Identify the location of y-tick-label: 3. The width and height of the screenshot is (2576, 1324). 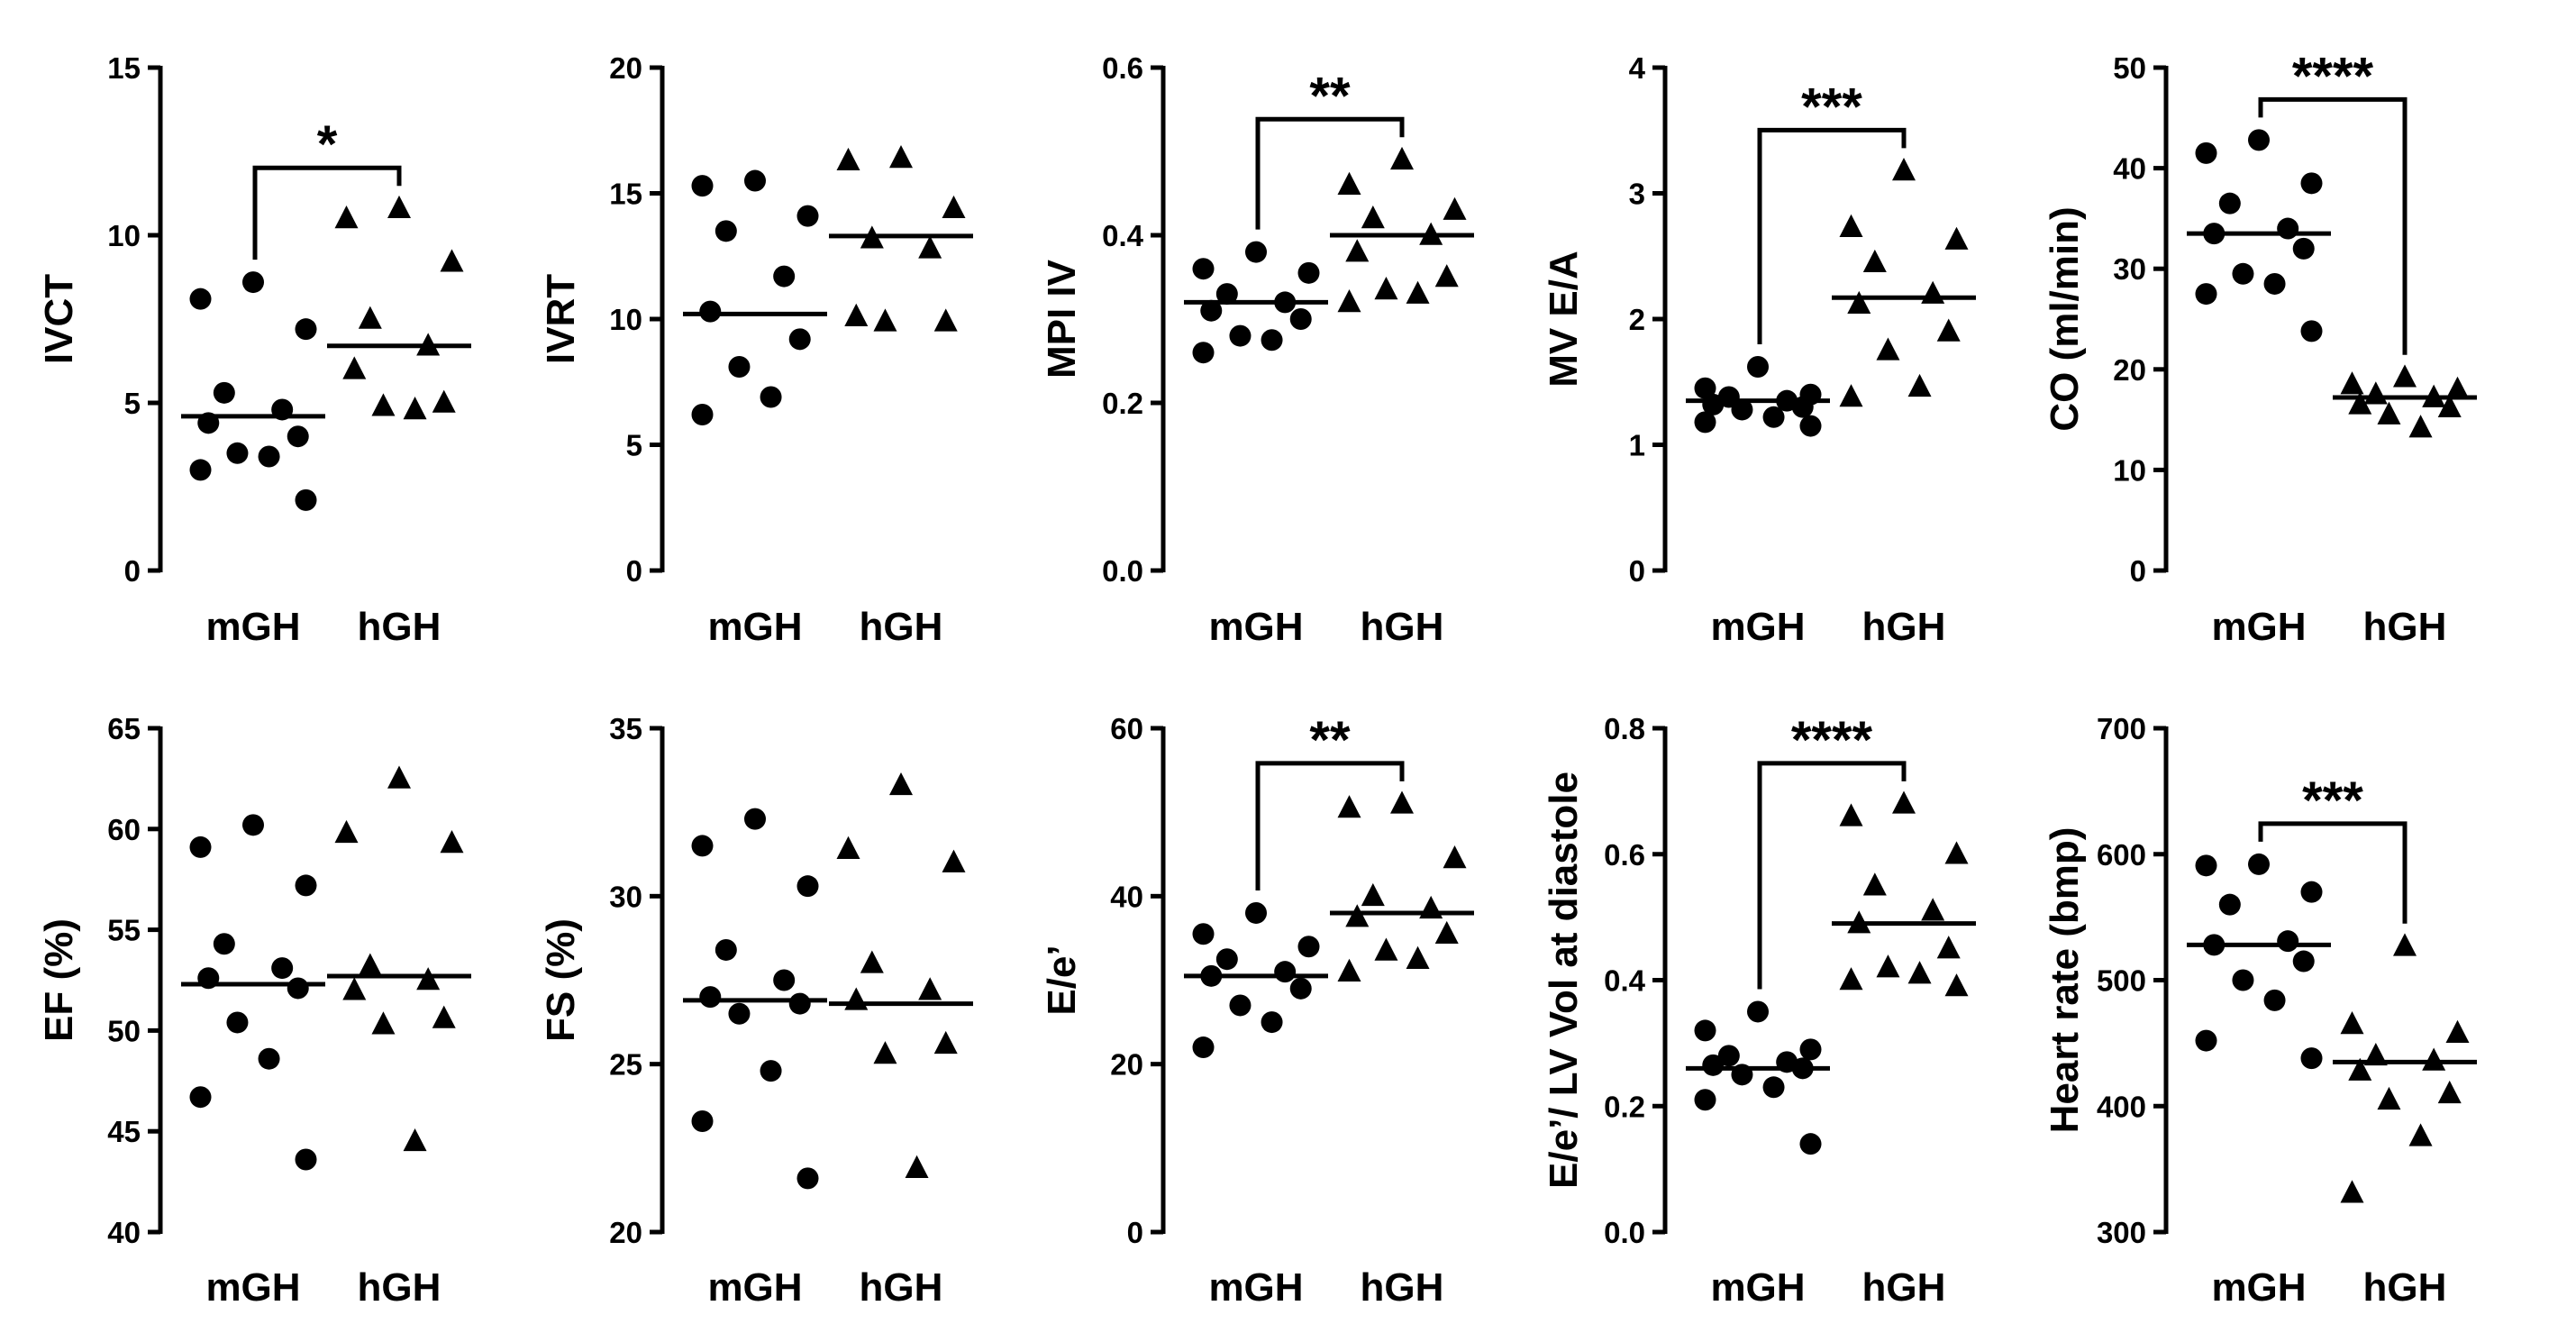
(1637, 194).